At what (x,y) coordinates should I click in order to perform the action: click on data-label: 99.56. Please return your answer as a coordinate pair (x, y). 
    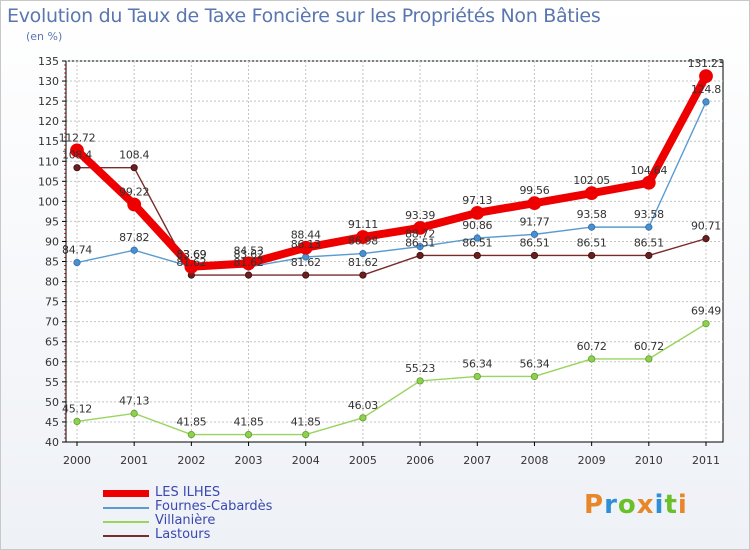
    Looking at the image, I should click on (534, 190).